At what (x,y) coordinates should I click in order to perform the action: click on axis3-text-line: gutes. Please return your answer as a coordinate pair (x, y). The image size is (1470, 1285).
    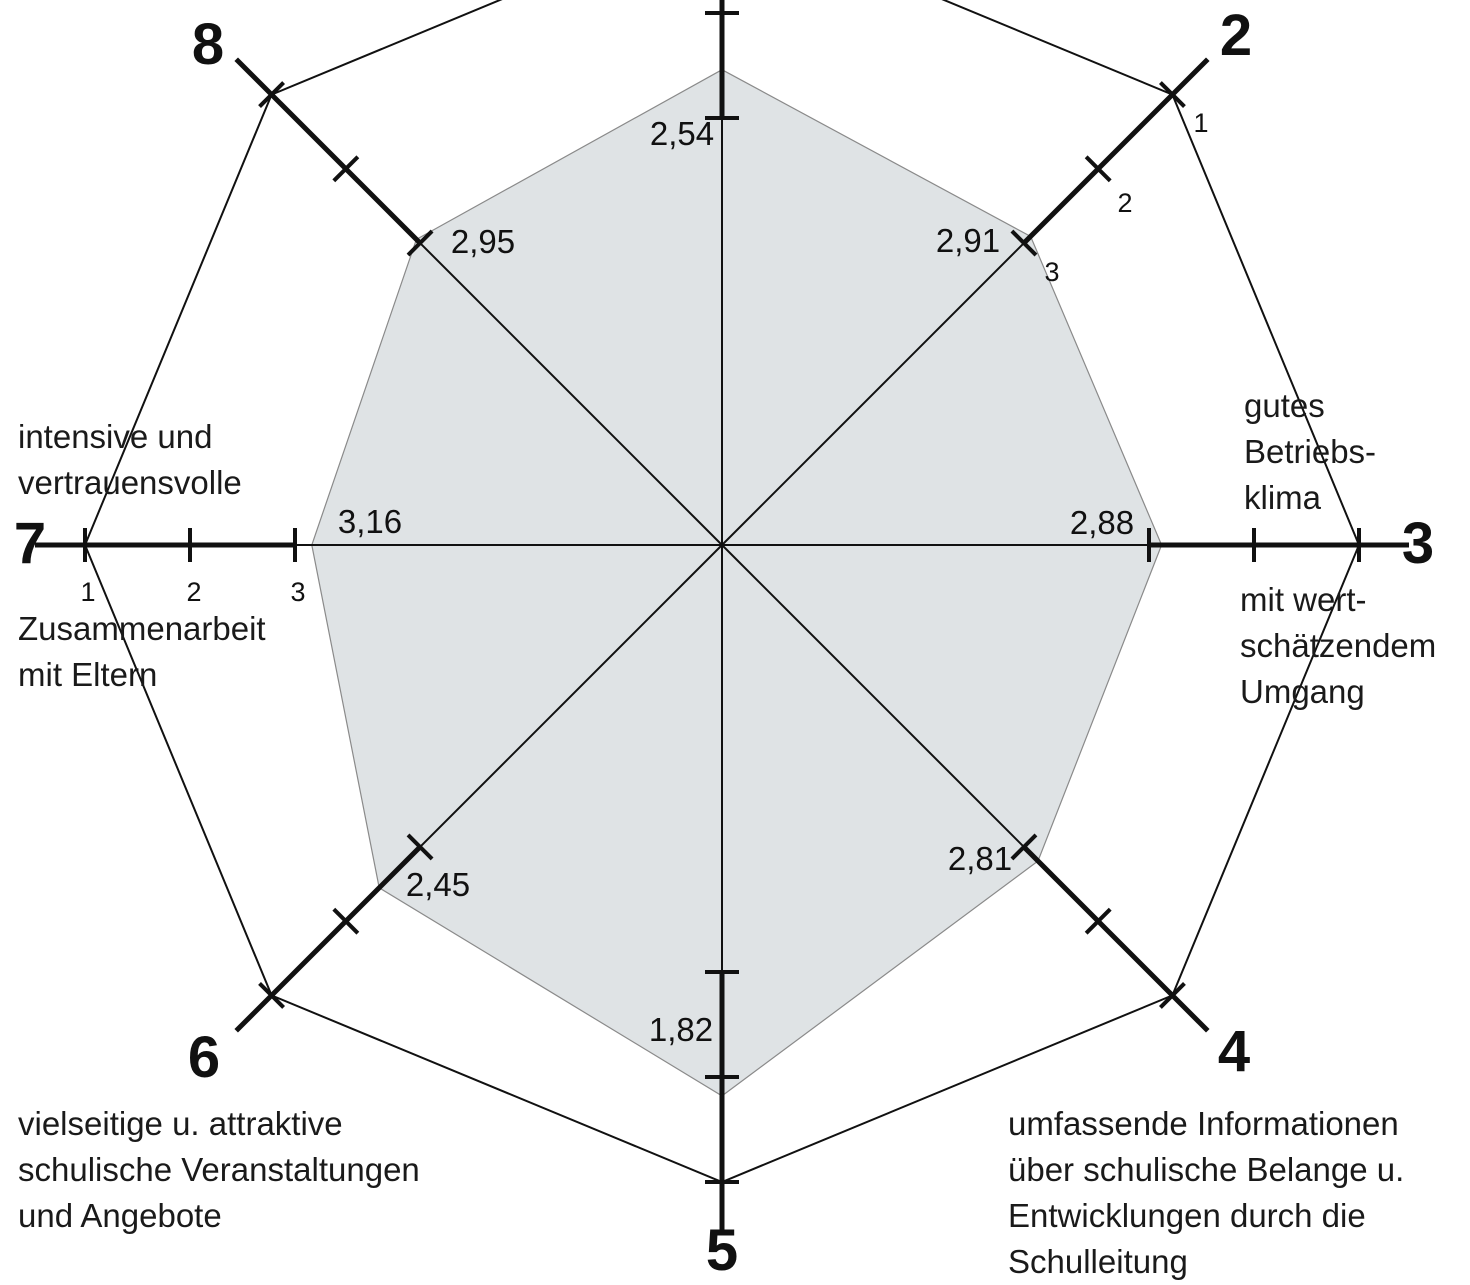
    Looking at the image, I should click on (1284, 405).